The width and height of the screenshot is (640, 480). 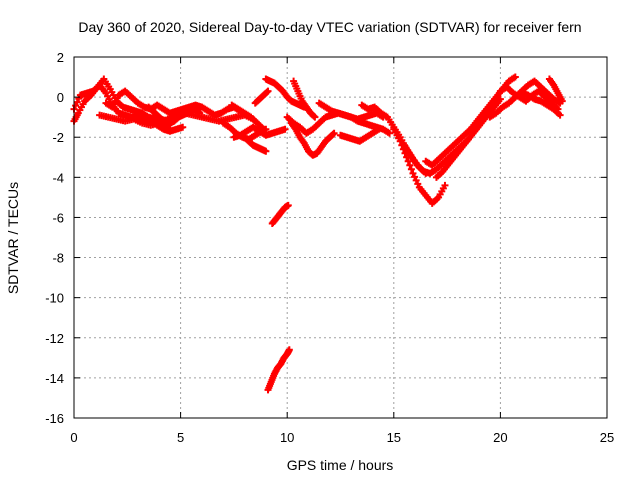 What do you see at coordinates (555, 90) in the screenshot?
I see `series-sat-y` at bounding box center [555, 90].